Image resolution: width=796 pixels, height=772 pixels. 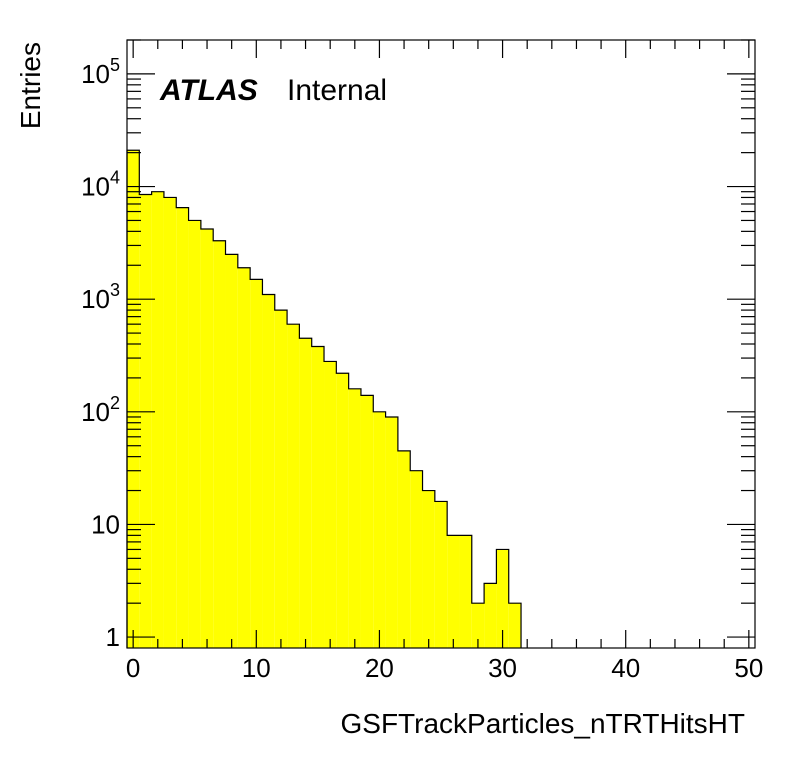 What do you see at coordinates (208, 90) in the screenshot?
I see `annotation-atlas: ATLAS` at bounding box center [208, 90].